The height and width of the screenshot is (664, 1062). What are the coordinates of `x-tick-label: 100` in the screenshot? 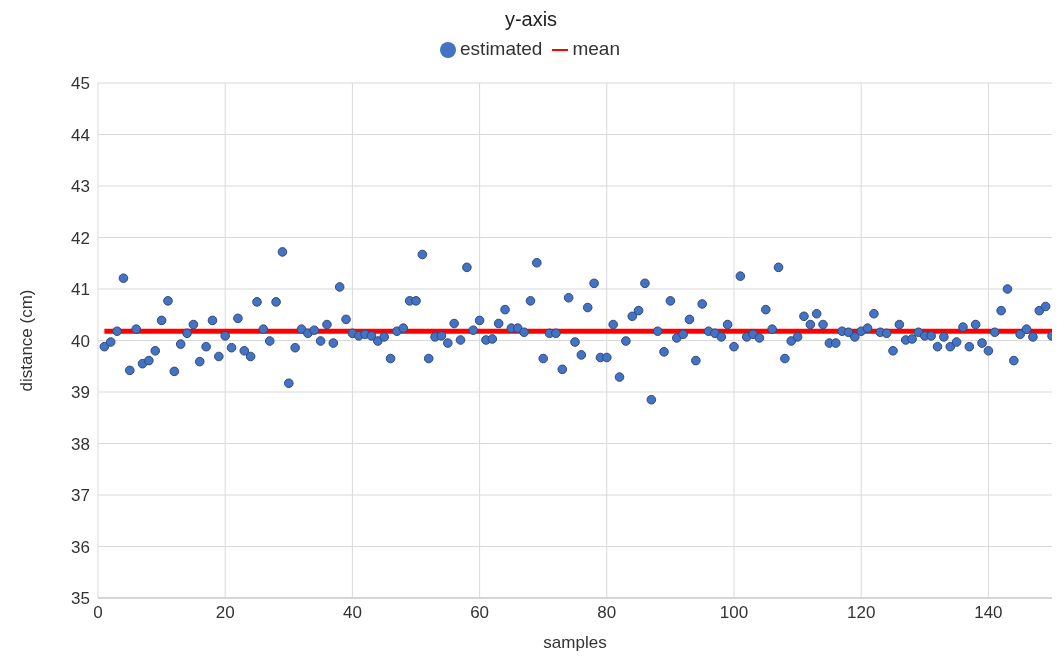 It's located at (734, 613).